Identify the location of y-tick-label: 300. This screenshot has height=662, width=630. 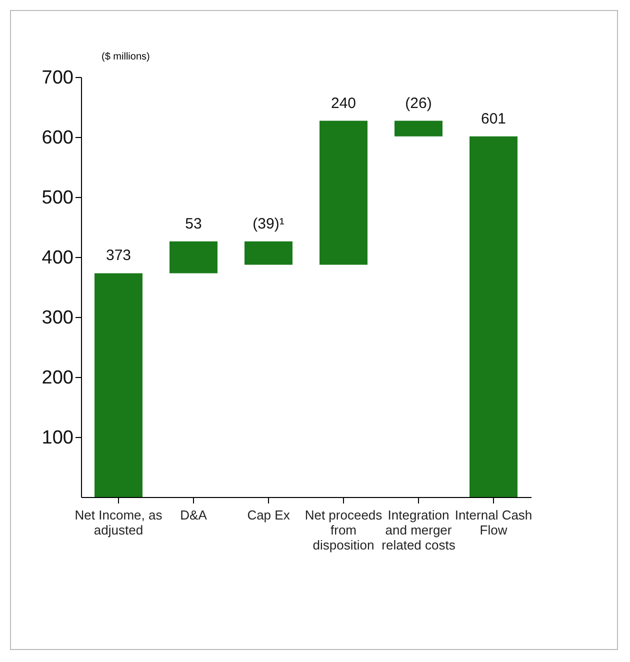
(58, 318).